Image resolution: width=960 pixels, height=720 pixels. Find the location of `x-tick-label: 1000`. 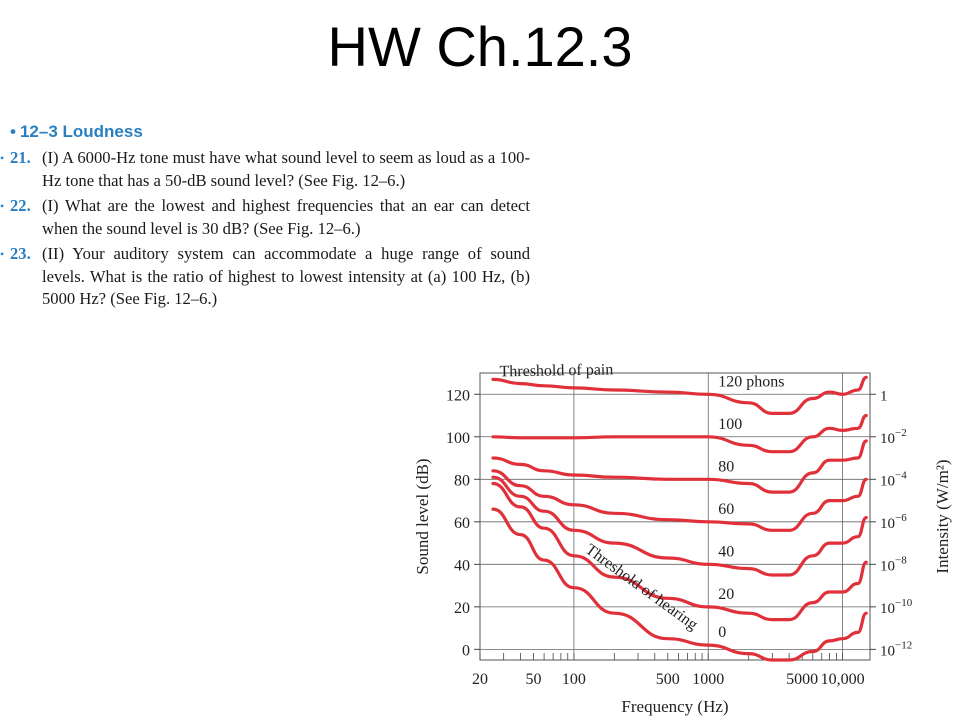

x-tick-label: 1000 is located at coordinates (708, 679).